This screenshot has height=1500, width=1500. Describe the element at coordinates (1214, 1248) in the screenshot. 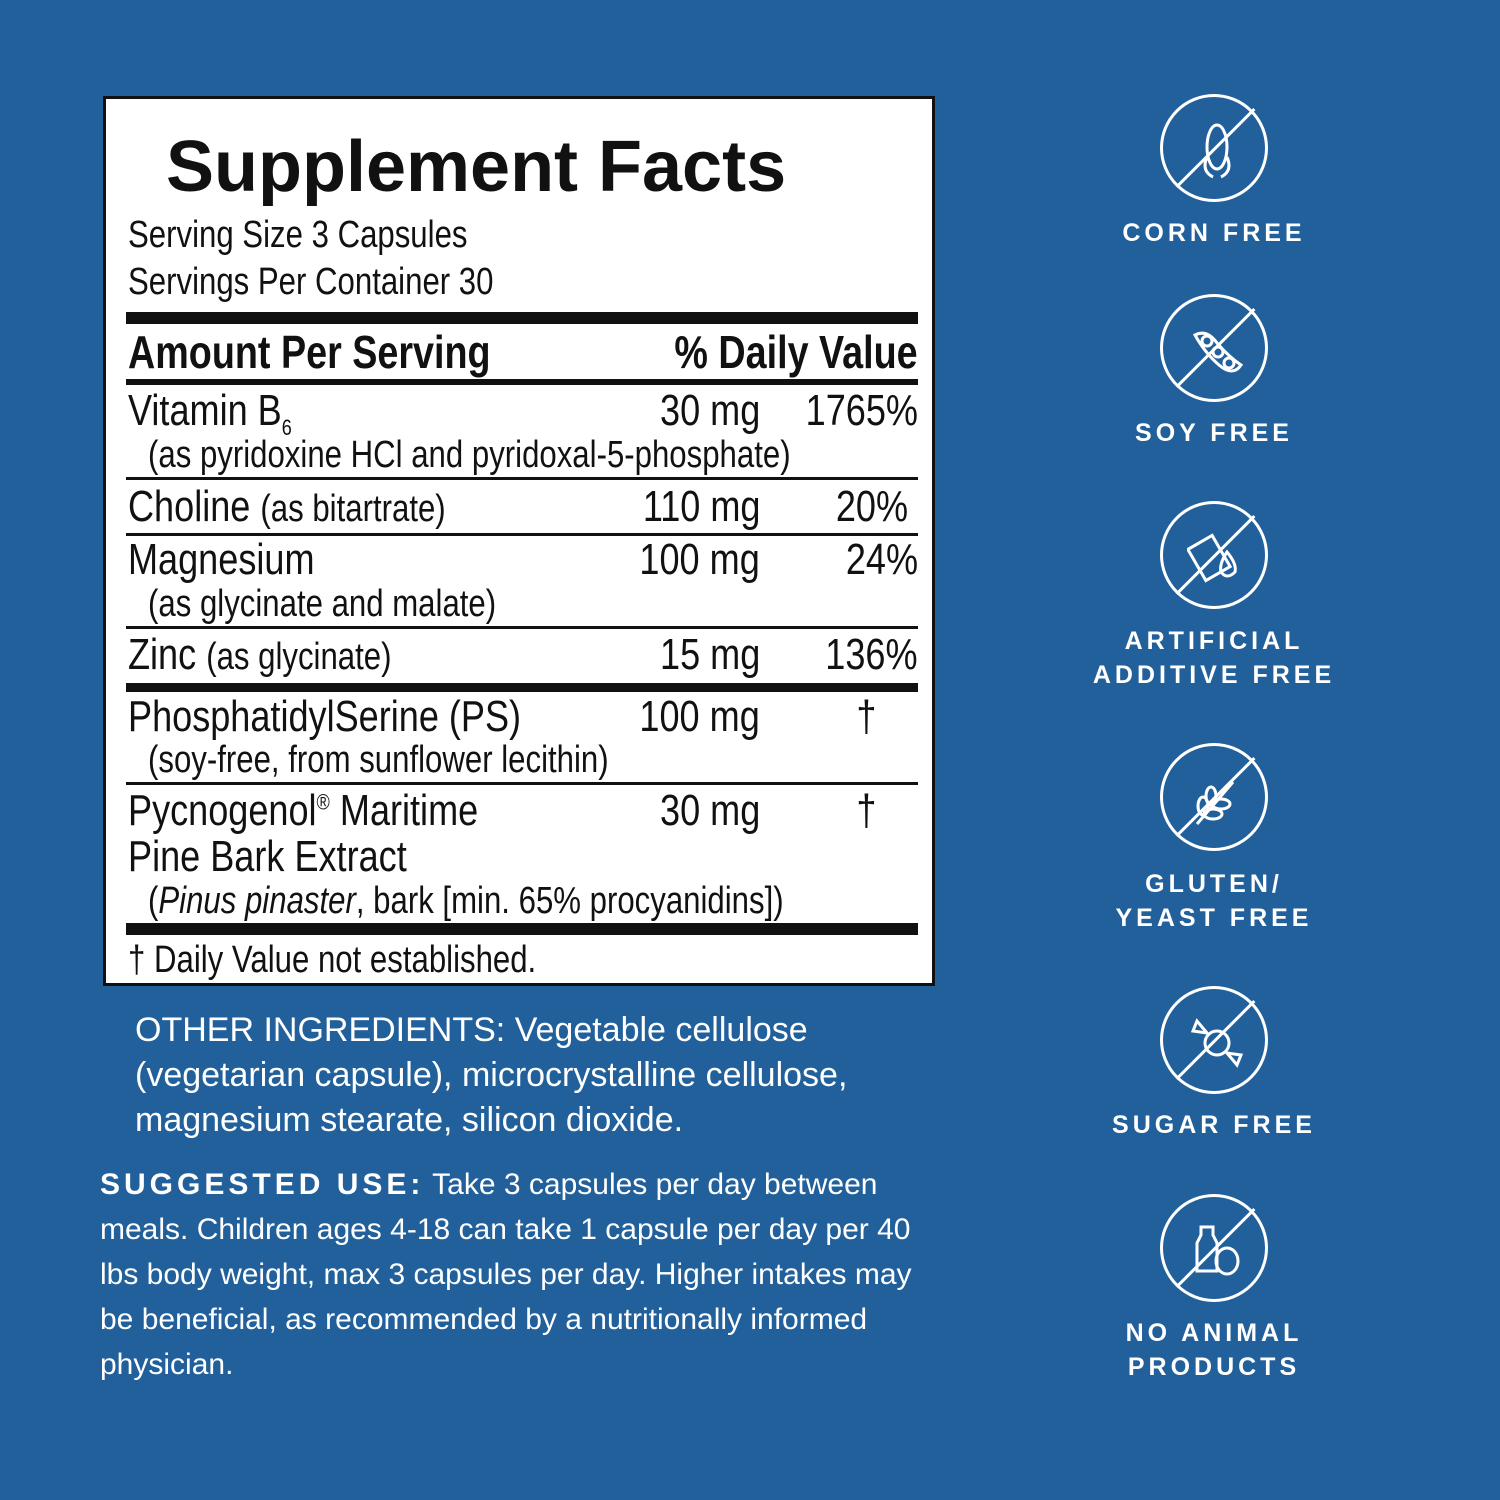

I see `milk-egg-icon` at that location.